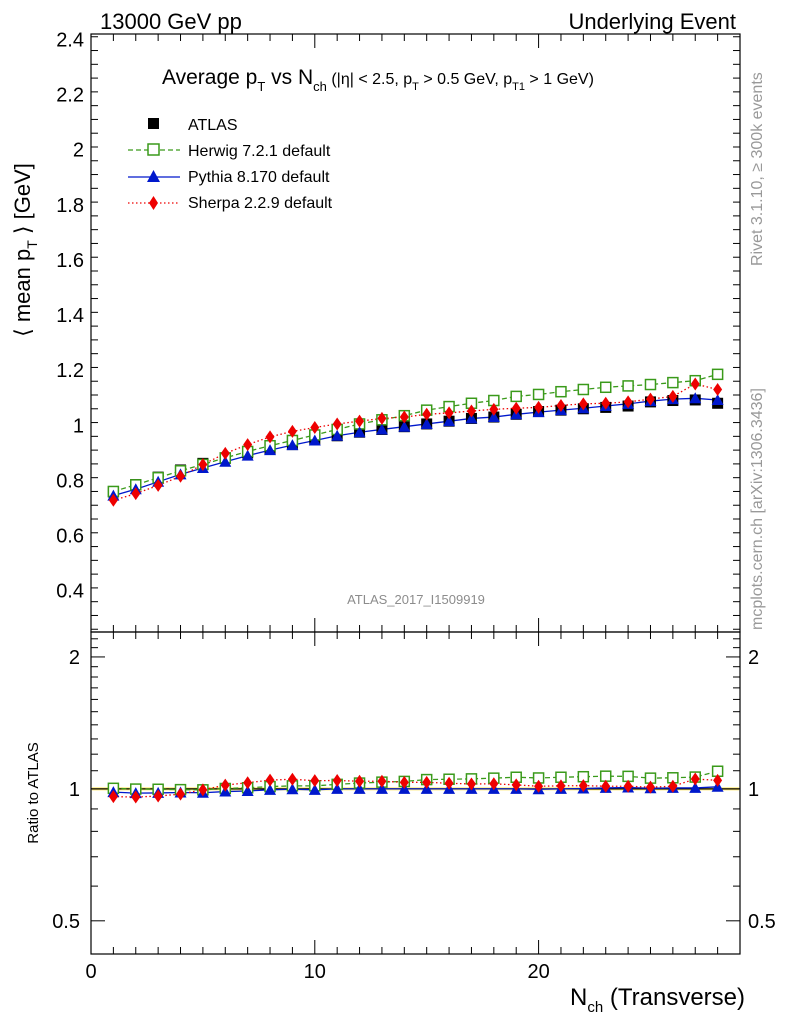 This screenshot has height=1024, width=786. Describe the element at coordinates (259, 151) in the screenshot. I see `legend-label-herwig: Herwig 7.2.1 default` at that location.